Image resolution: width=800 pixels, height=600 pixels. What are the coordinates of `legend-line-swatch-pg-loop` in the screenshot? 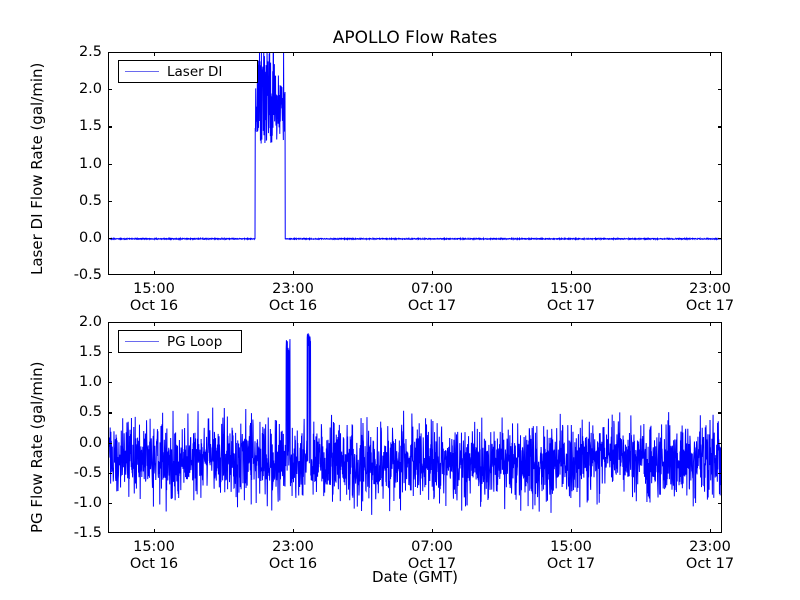 It's located at (142, 341).